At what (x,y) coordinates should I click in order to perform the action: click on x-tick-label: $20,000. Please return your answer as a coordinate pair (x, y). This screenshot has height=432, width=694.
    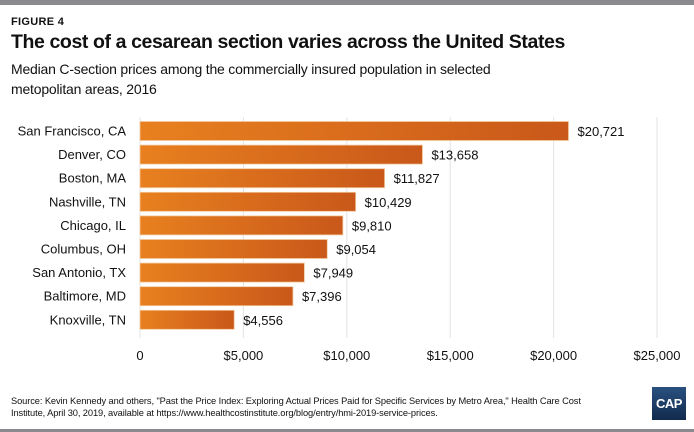
    Looking at the image, I should click on (553, 355).